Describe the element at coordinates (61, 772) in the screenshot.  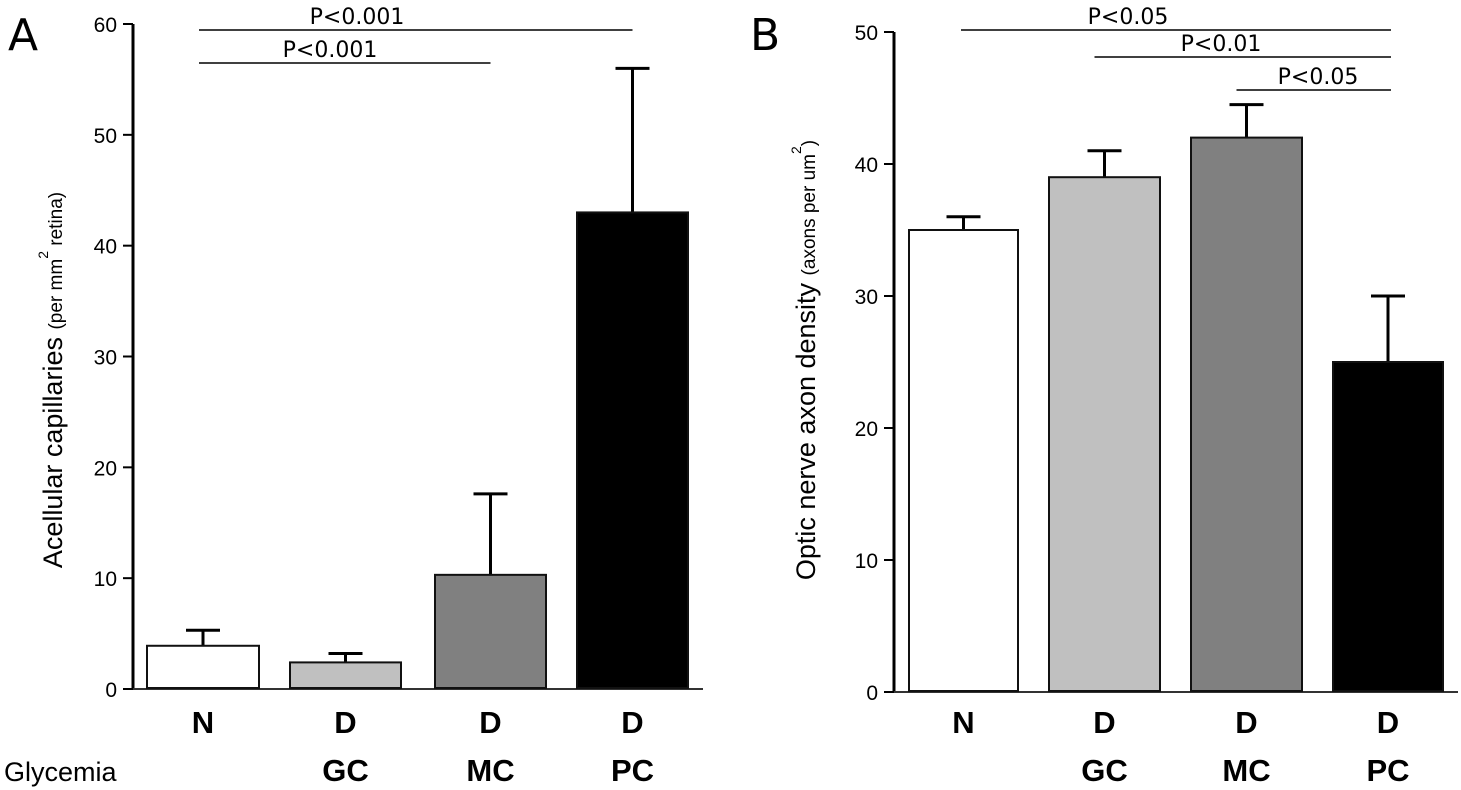
I see `glycemia-row-label: Glycemia` at that location.